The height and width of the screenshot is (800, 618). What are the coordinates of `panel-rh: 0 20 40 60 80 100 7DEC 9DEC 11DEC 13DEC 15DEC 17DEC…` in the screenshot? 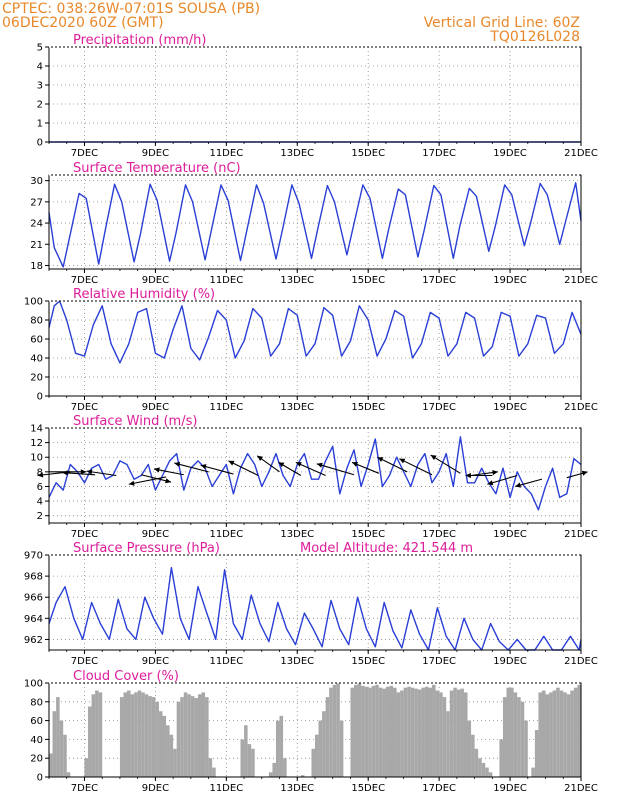 It's located at (311, 350).